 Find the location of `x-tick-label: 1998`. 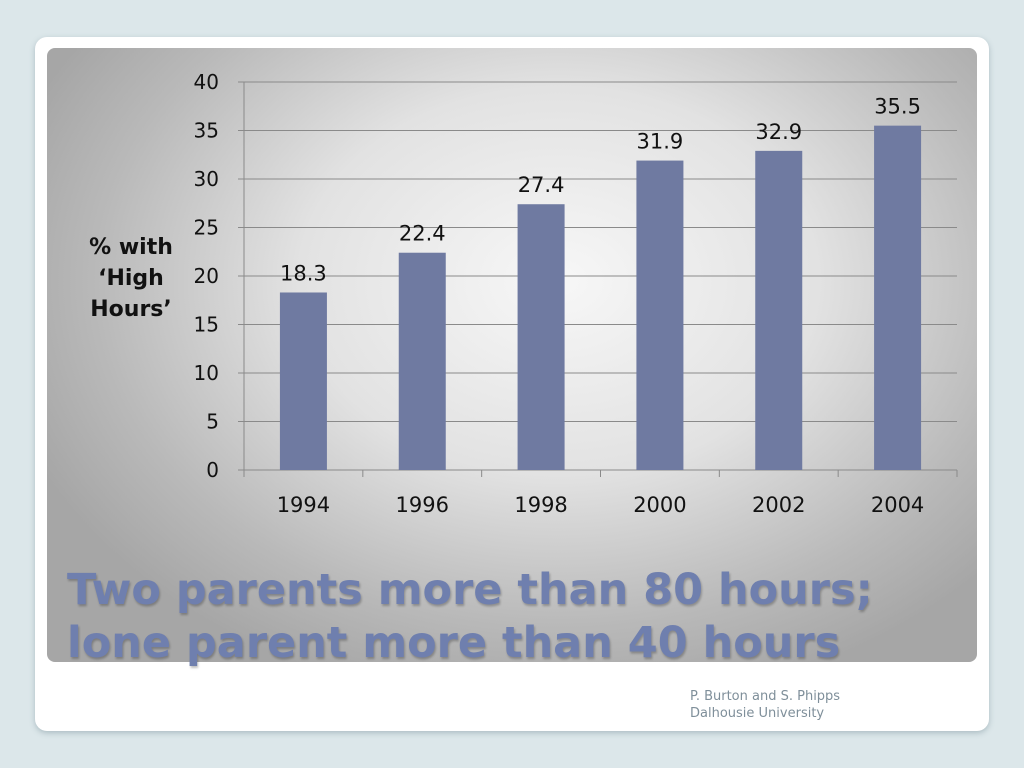

x-tick-label: 1998 is located at coordinates (540, 505).